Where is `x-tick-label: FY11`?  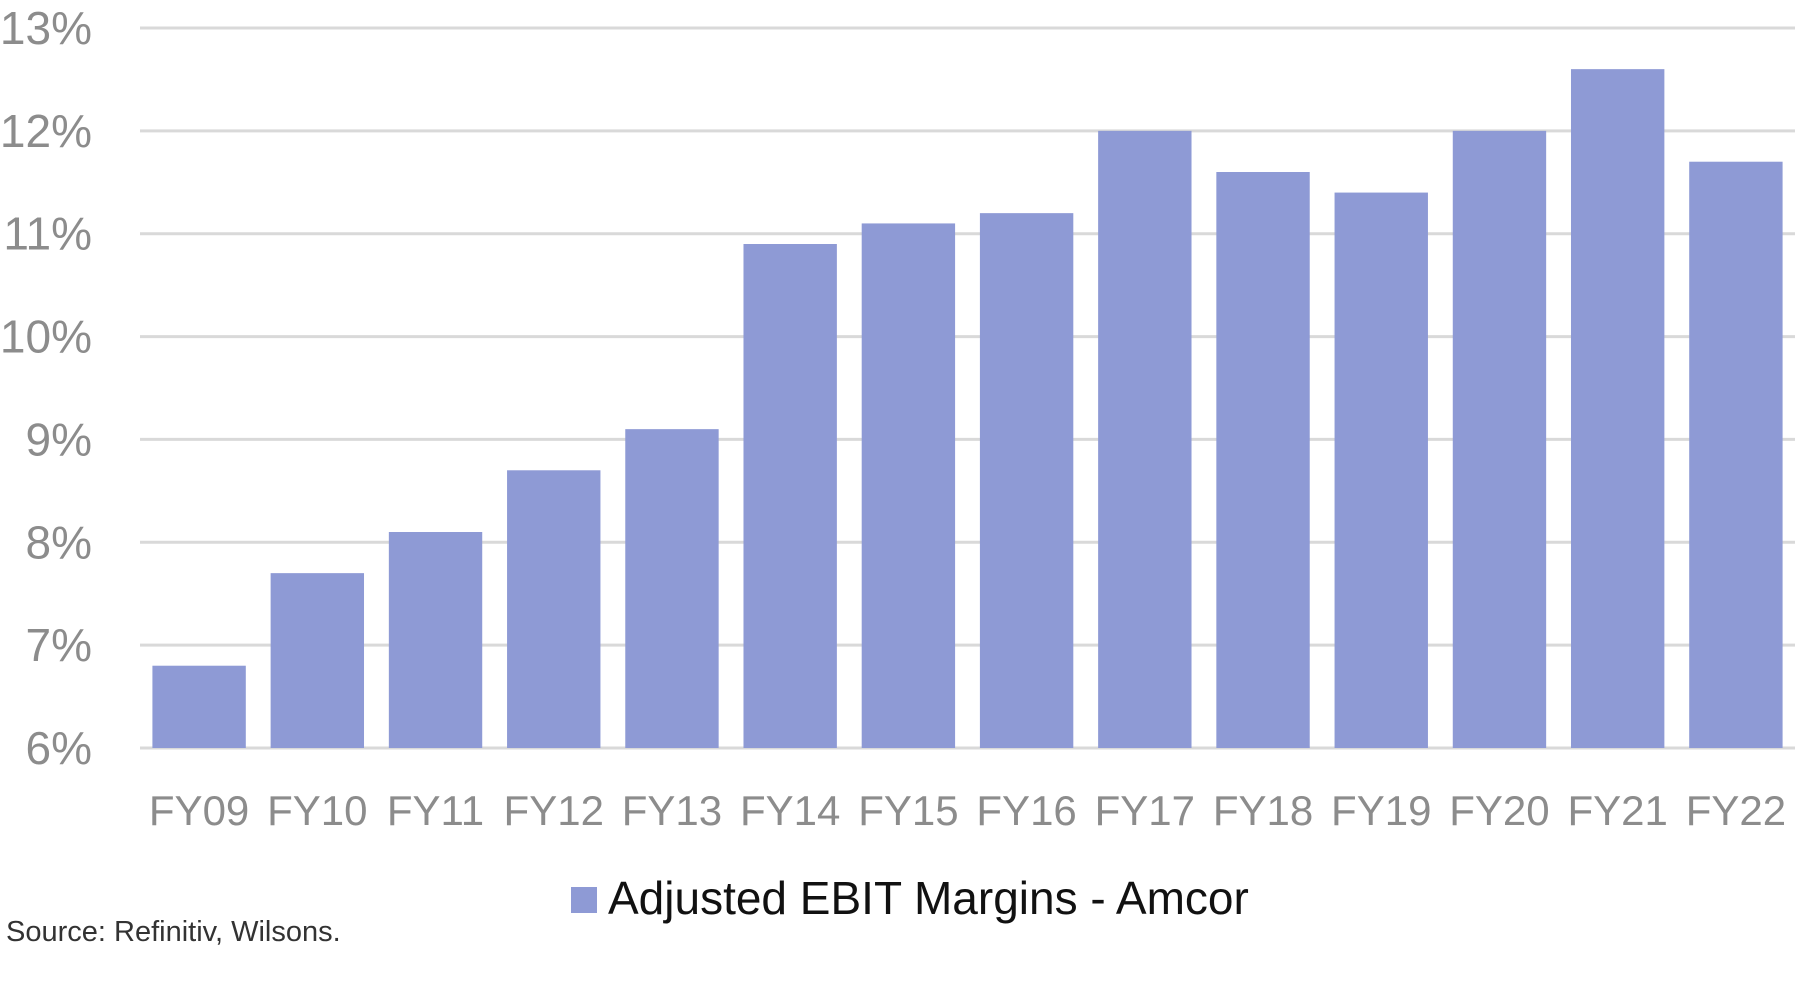 x-tick-label: FY11 is located at coordinates (435, 810).